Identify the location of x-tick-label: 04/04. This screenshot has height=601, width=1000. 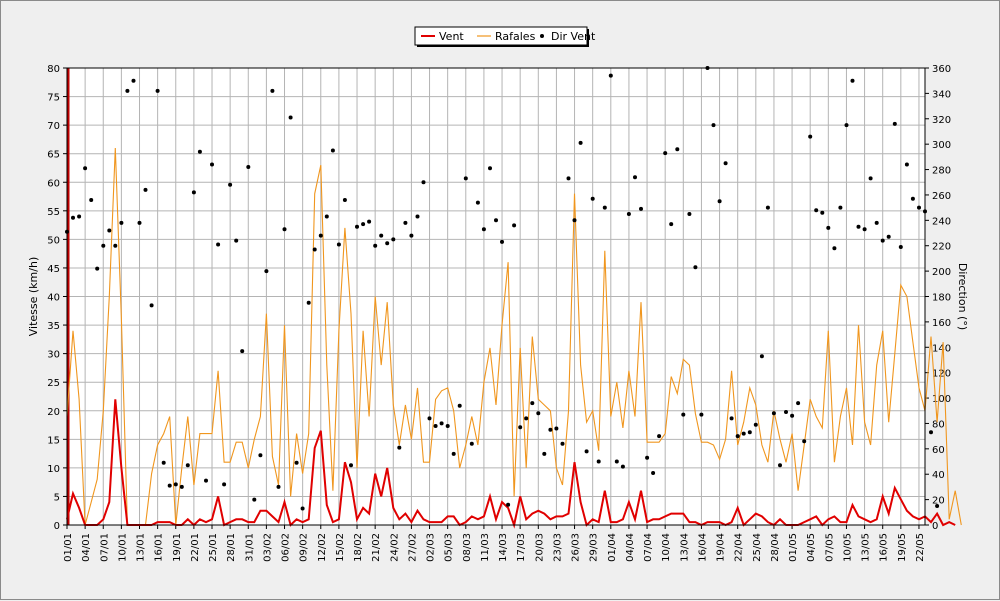
(630, 547).